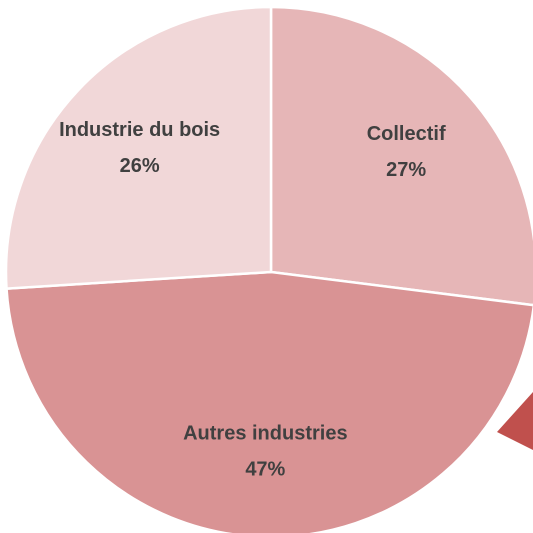 This screenshot has width=533, height=533. What do you see at coordinates (515, 421) in the screenshot?
I see `arrow-decoration` at bounding box center [515, 421].